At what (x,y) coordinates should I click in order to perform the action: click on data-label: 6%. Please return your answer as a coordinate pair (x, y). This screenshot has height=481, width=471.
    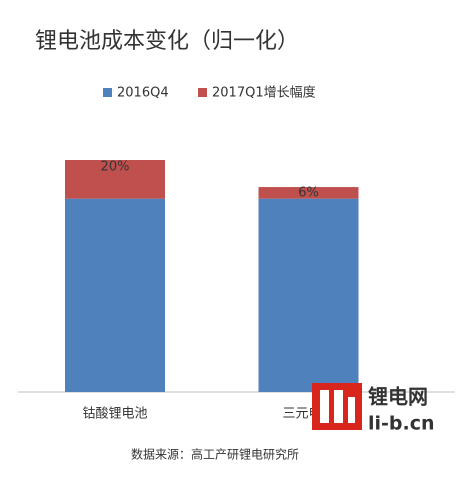
    Looking at the image, I should click on (308, 192).